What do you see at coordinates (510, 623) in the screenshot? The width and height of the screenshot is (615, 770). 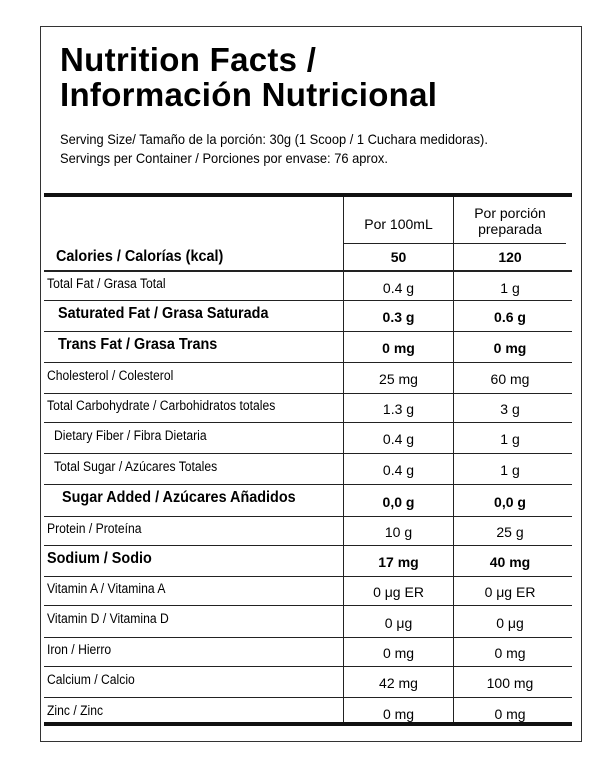 I see `nutrient-per-serving: 0 μg` at bounding box center [510, 623].